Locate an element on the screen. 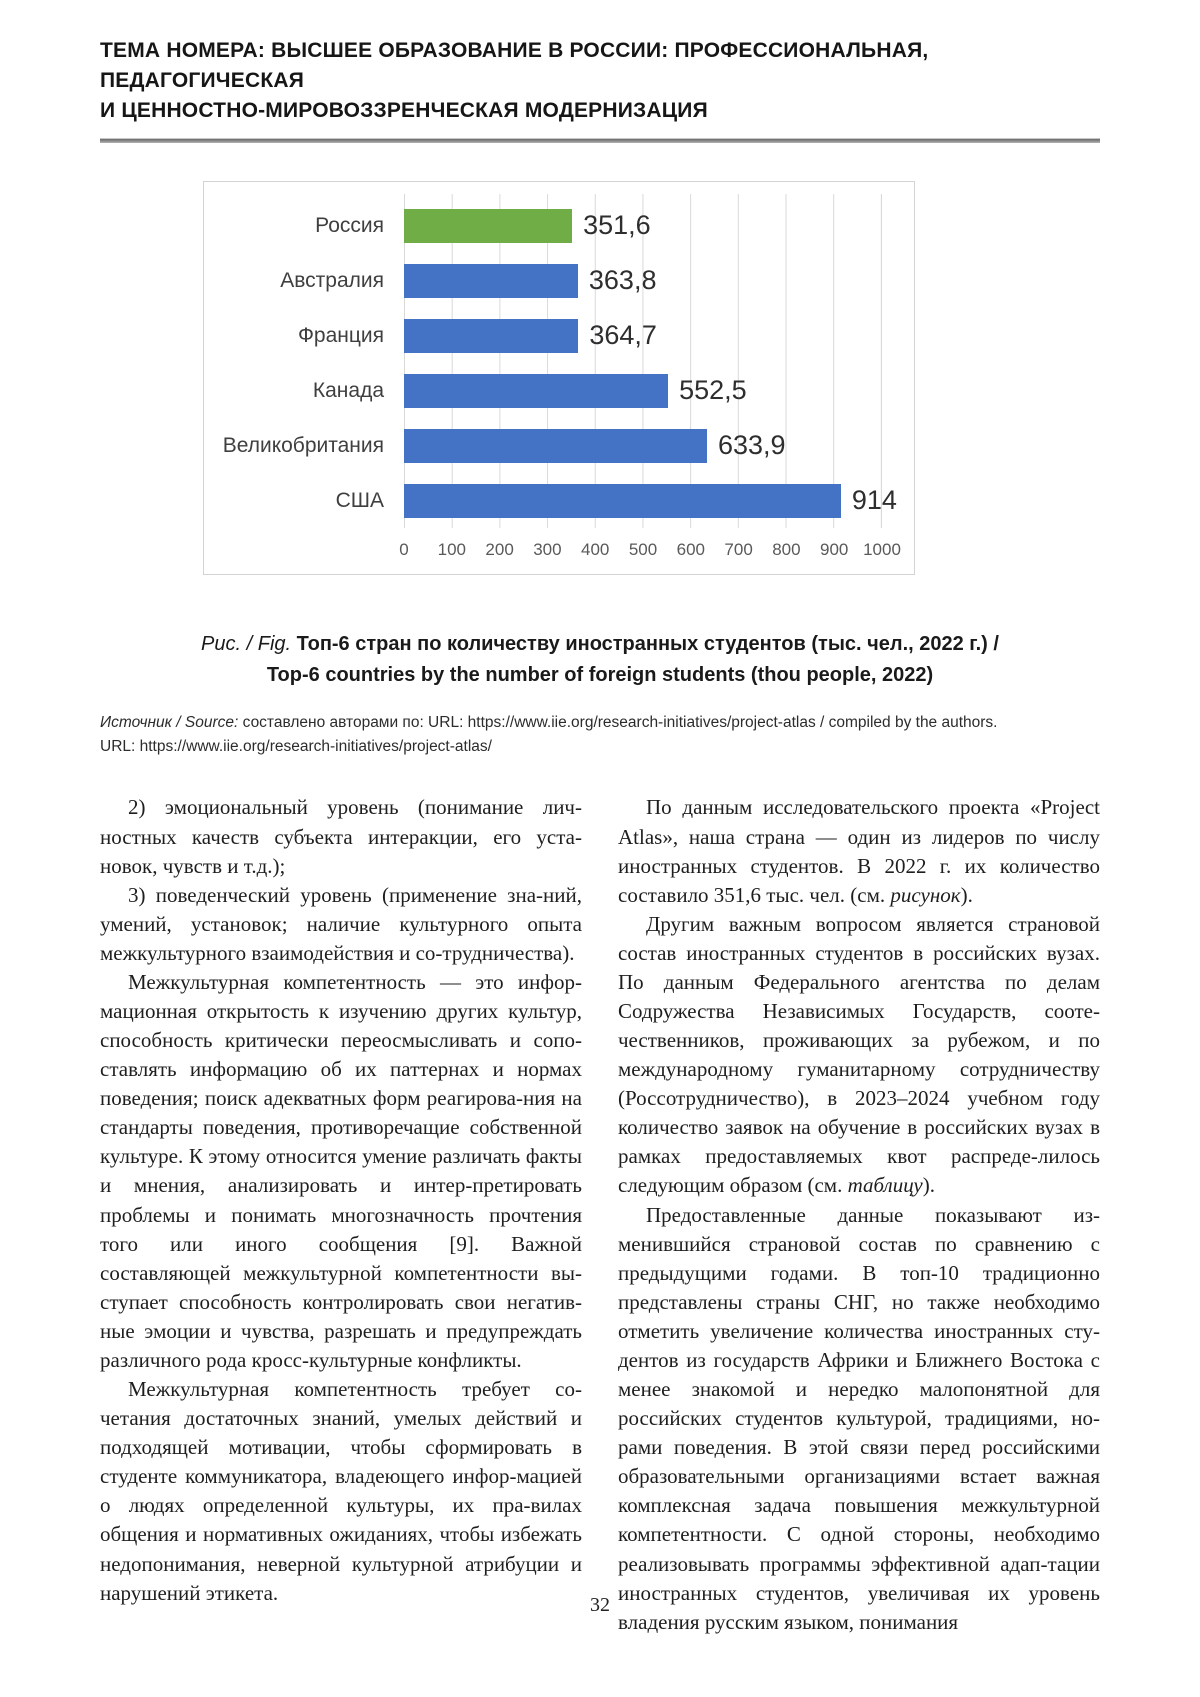 Image resolution: width=1200 pixels, height=1697 pixels. data-label: 363,8 is located at coordinates (622, 280).